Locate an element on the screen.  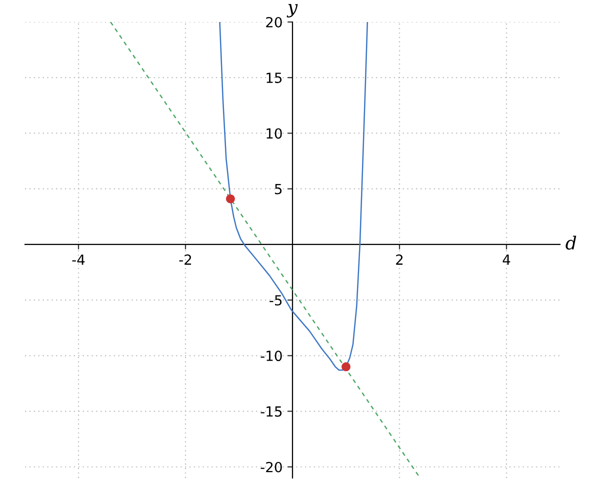
y-tick-label: -10 is located at coordinates (271, 356).